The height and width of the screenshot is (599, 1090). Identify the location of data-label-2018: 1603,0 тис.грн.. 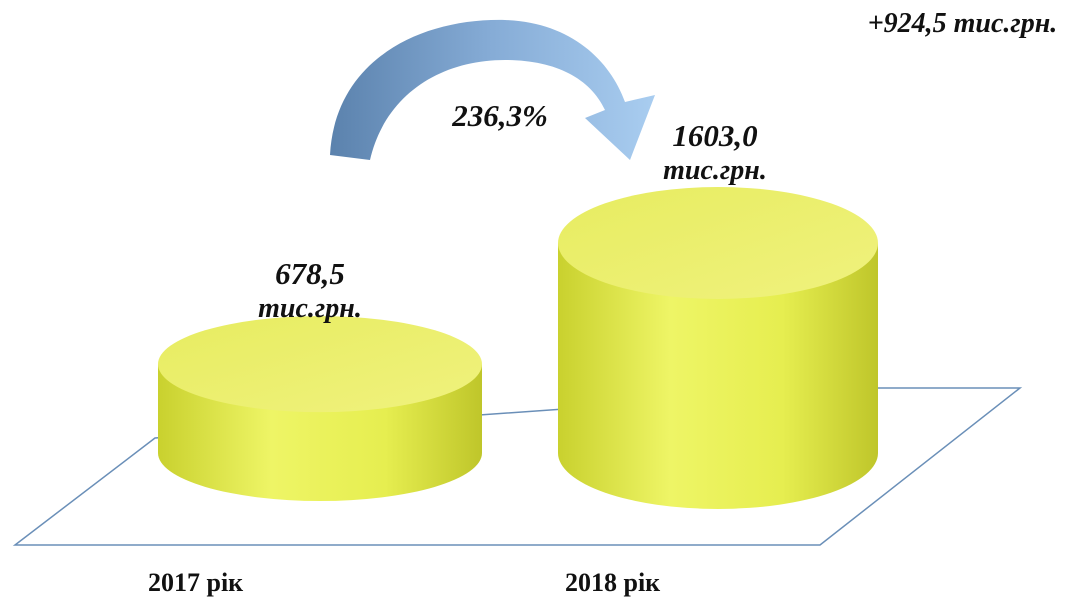
(715, 153).